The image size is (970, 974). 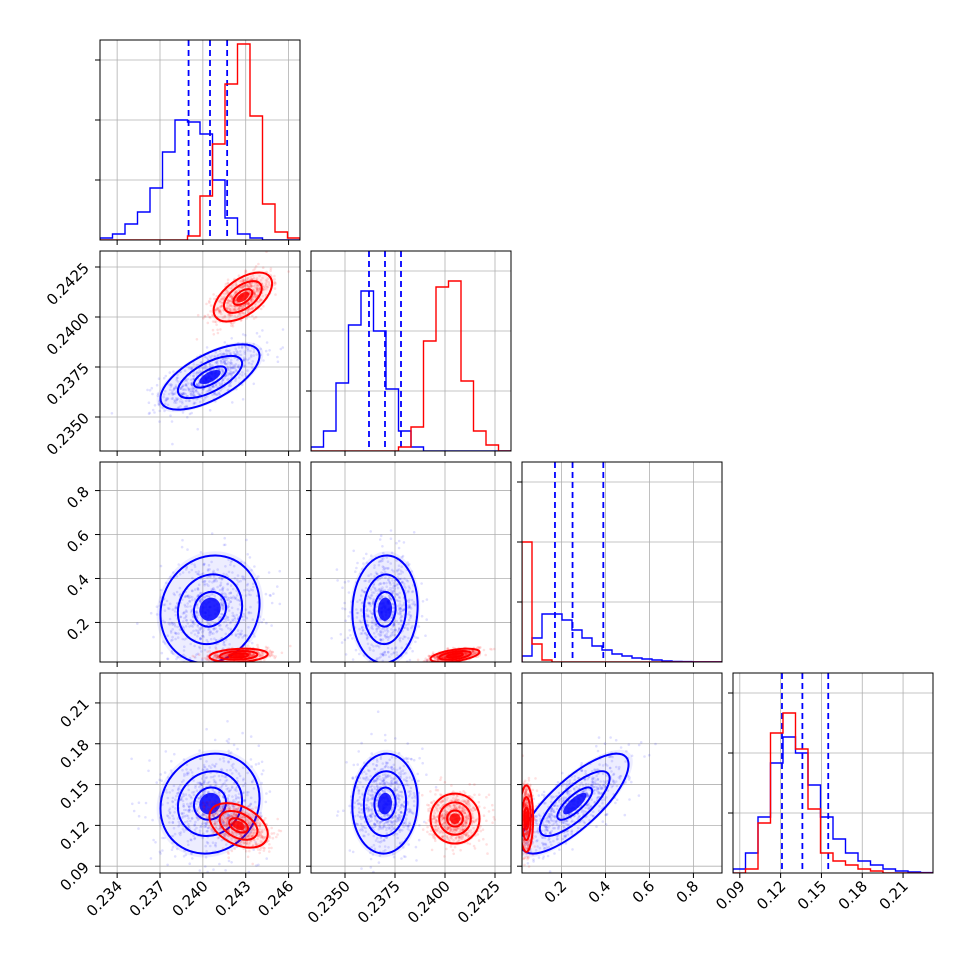 I want to click on histogram-step-a, so click(x=622, y=638).